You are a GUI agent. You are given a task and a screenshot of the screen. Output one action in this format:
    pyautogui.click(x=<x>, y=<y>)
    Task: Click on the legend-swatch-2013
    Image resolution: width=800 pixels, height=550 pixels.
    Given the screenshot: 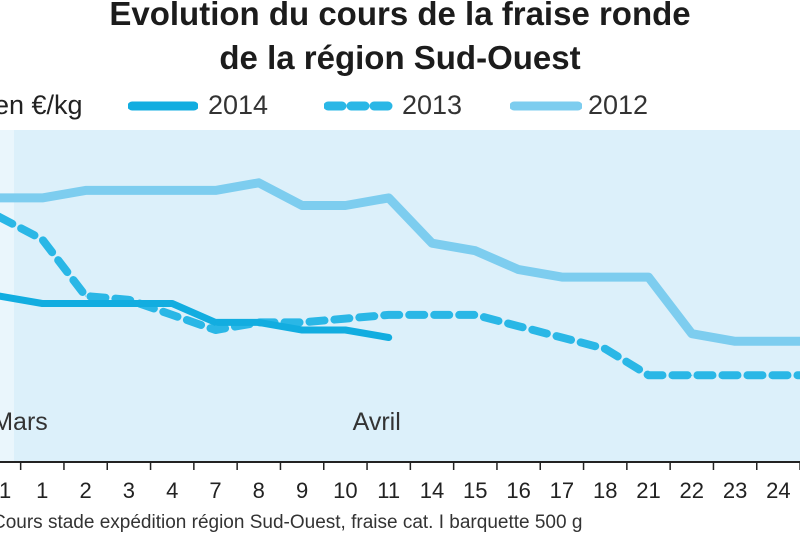 What is the action you would take?
    pyautogui.click(x=360, y=106)
    